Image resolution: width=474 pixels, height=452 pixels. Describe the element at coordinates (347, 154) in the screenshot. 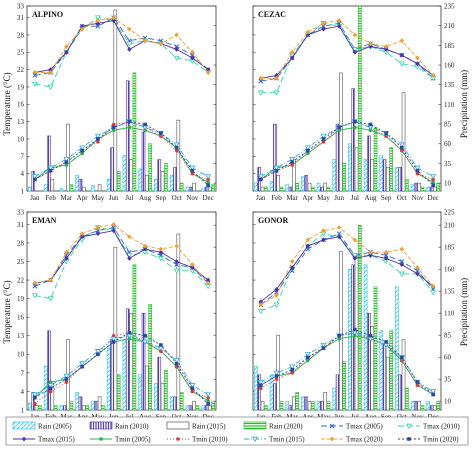

I see `line-tmin-2005` at that location.